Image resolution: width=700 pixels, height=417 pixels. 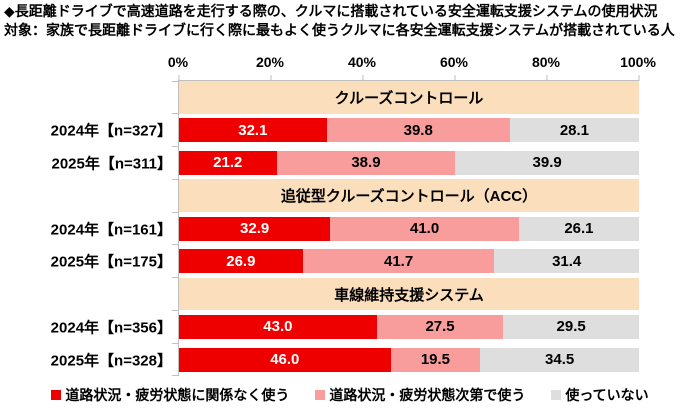 What do you see at coordinates (228, 162) in the screenshot?
I see `bar-segment-always-use: 21.2` at bounding box center [228, 162].